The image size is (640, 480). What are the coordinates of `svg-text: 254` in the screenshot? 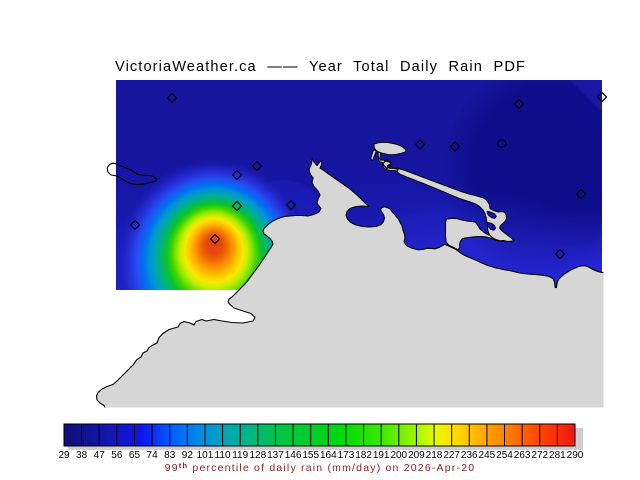 It's located at (504, 455).